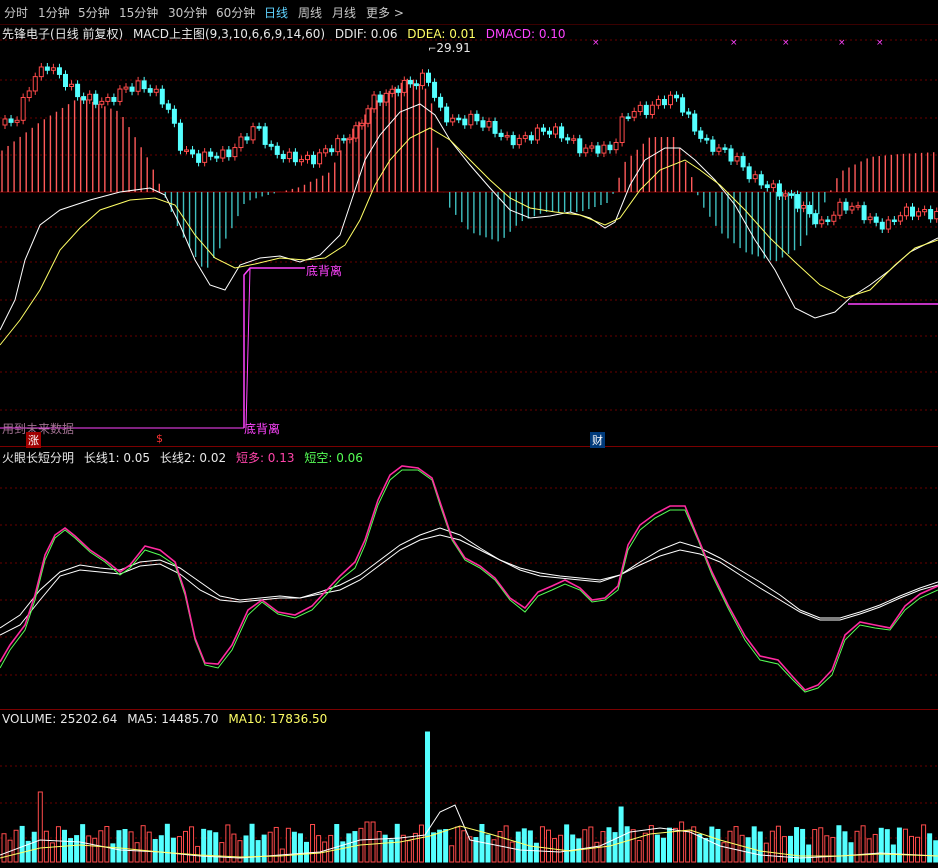 This screenshot has height=868, width=938. What do you see at coordinates (278, 719) in the screenshot?
I see `ma10-value: MA10: 17836.50` at bounding box center [278, 719].